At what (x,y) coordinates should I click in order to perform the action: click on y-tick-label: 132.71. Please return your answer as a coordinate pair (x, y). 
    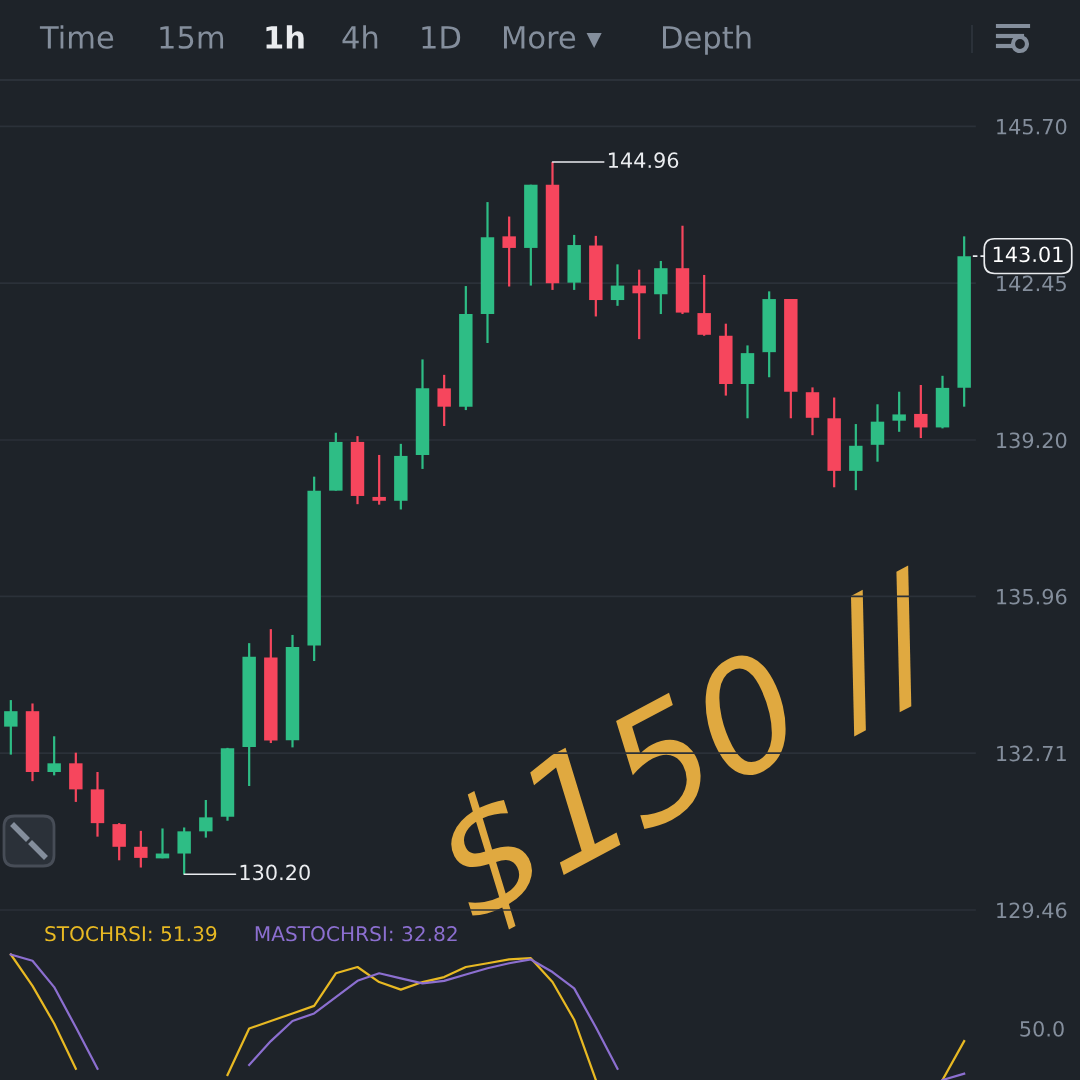
    Looking at the image, I should click on (1031, 753).